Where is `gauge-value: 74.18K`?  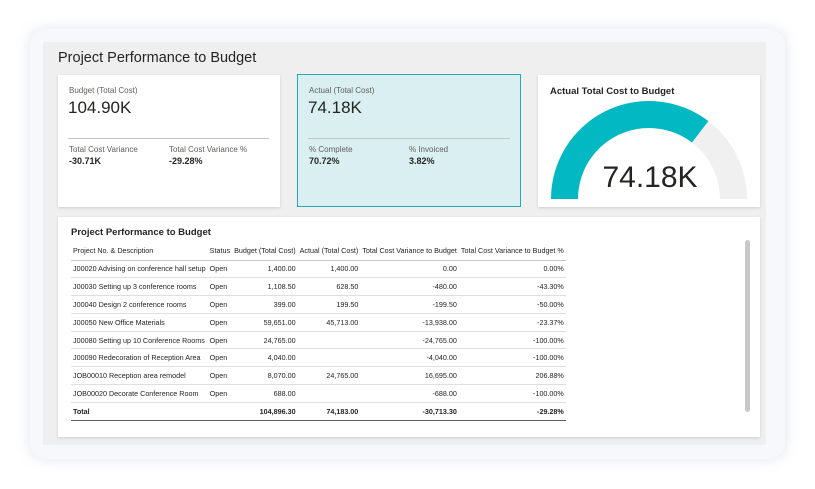
gauge-value: 74.18K is located at coordinates (650, 177).